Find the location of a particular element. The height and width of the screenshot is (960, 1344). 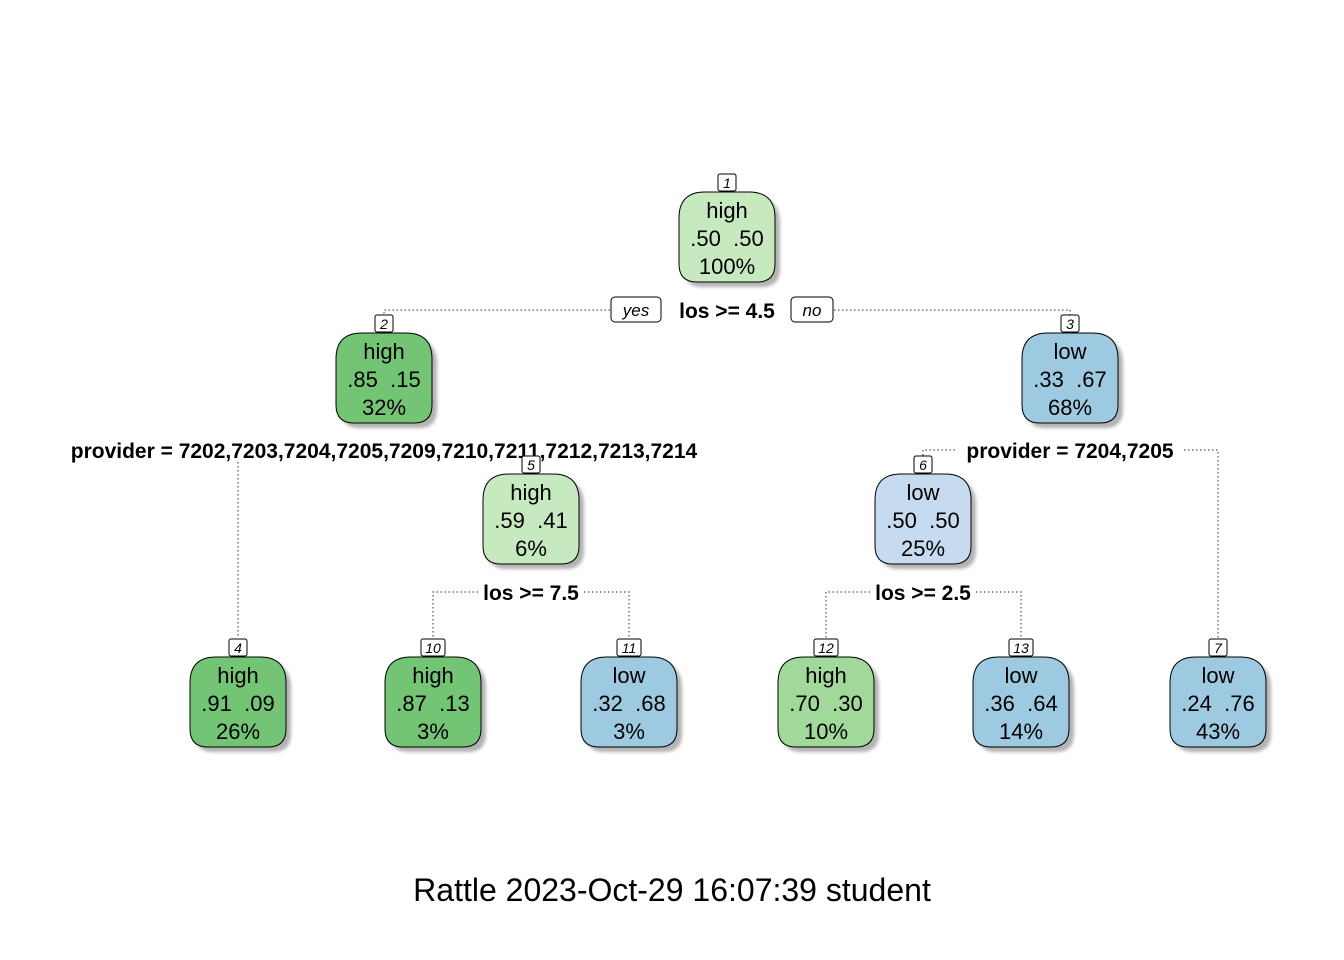

tree-node-6: low .50 .50 25% 6 is located at coordinates (925, 512).